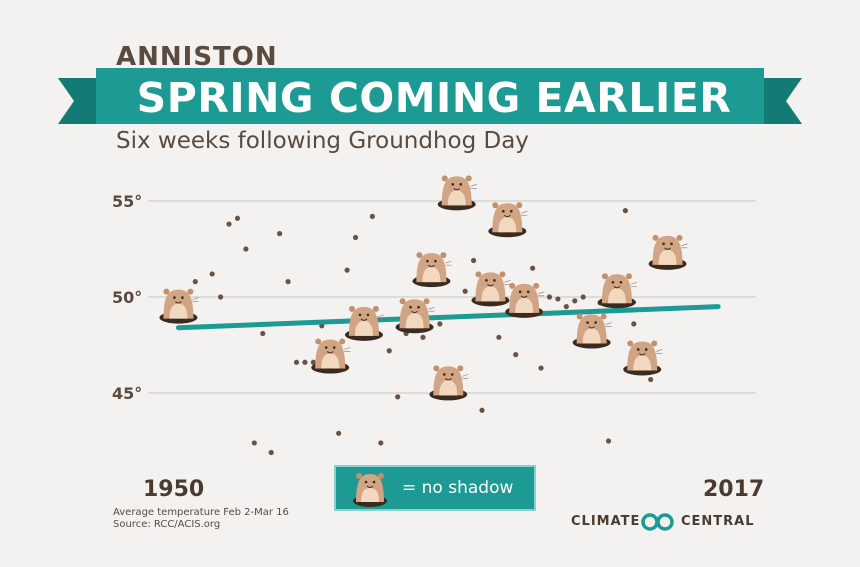  What do you see at coordinates (127, 201) in the screenshot?
I see `y-tick-label: 55°` at bounding box center [127, 201].